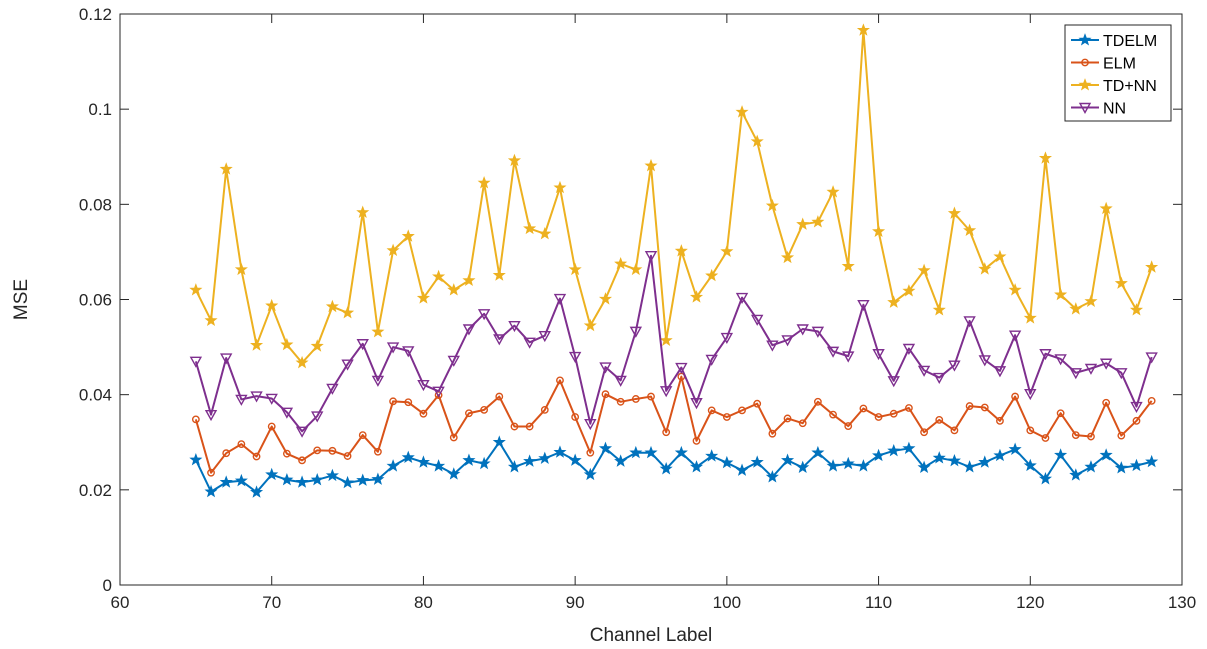 Image resolution: width=1207 pixels, height=649 pixels. What do you see at coordinates (1085, 62) in the screenshot?
I see `legend-marker-elm` at bounding box center [1085, 62].